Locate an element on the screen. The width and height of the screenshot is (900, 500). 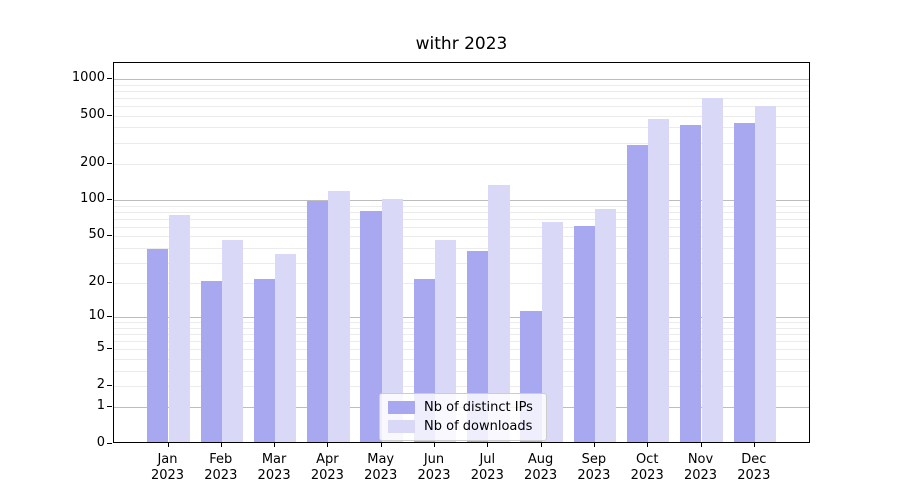
x-tick-label-jun: Jun 2023 is located at coordinates (434, 467).